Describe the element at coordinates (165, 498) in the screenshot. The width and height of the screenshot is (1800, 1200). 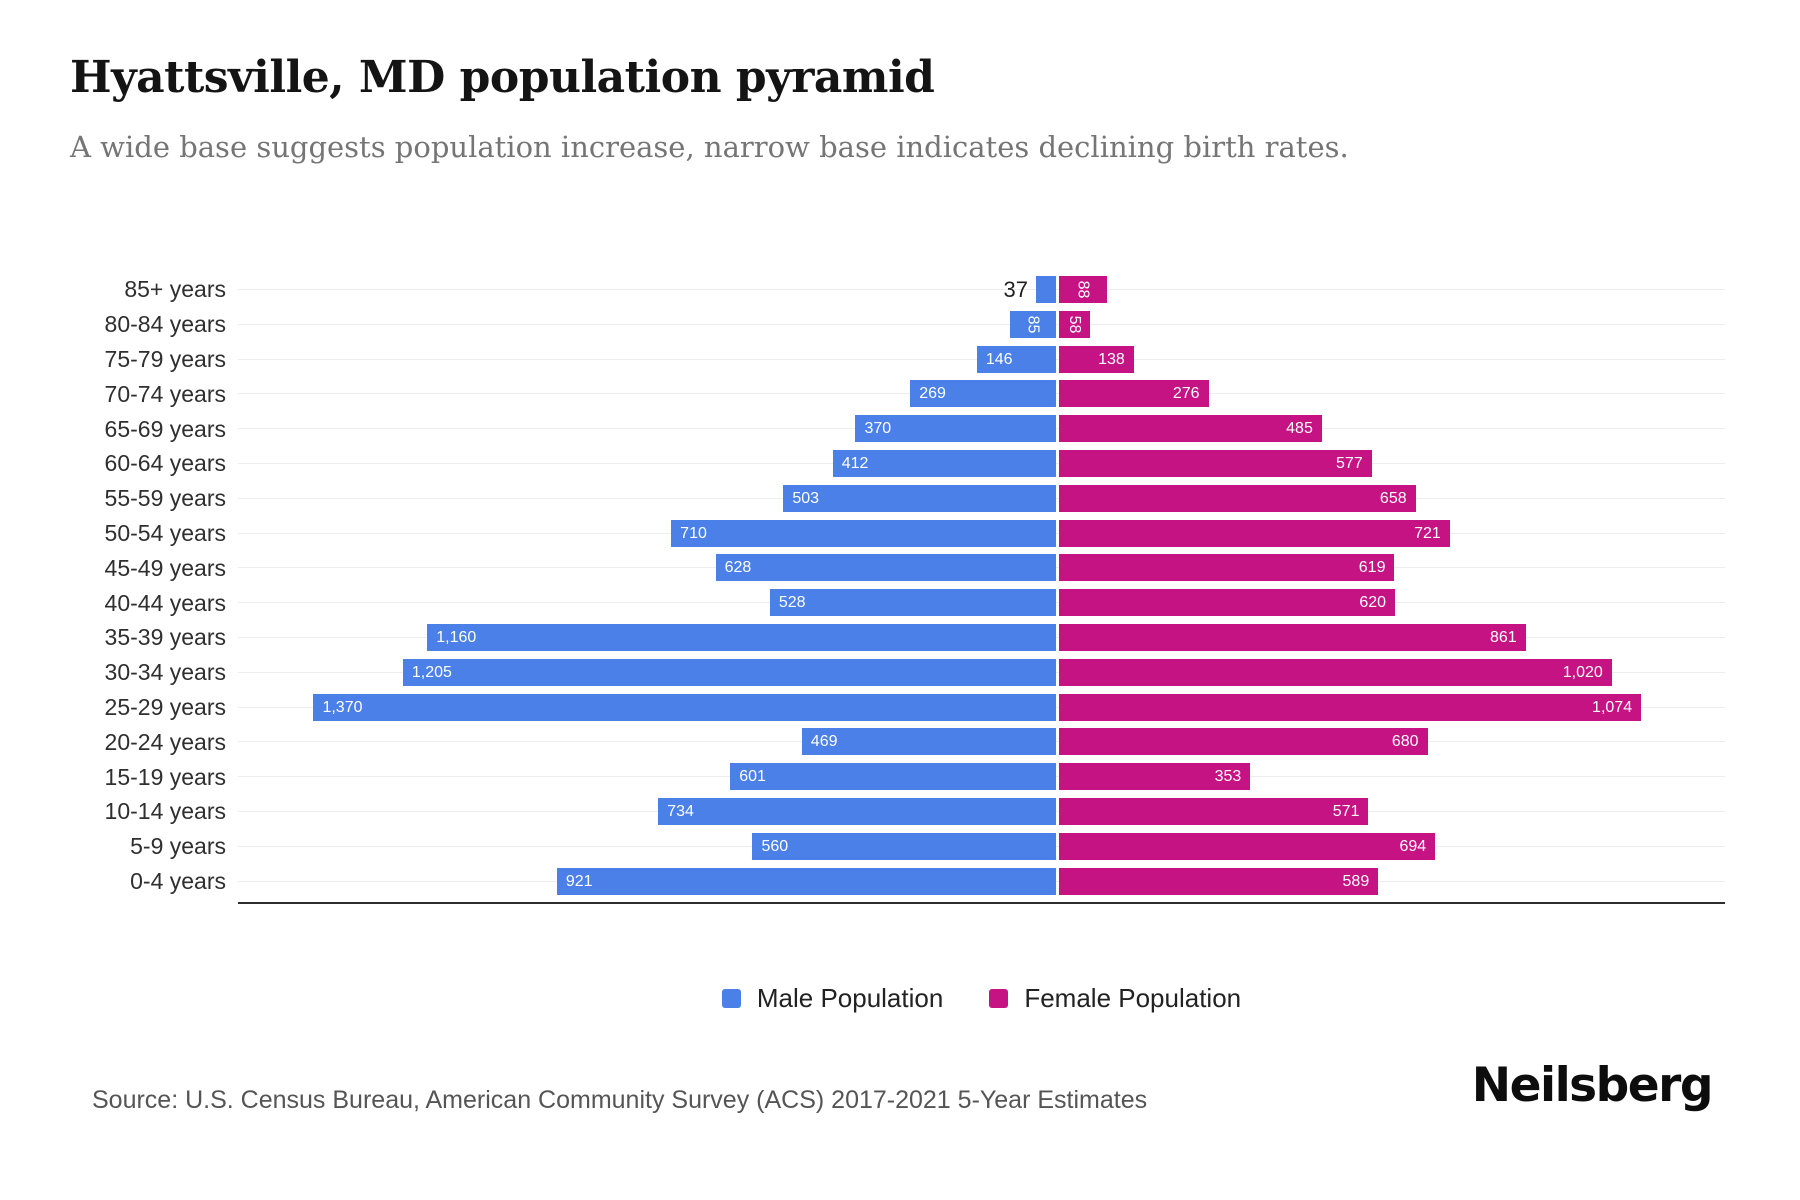
I see `age-group-label: 55-59 years` at that location.